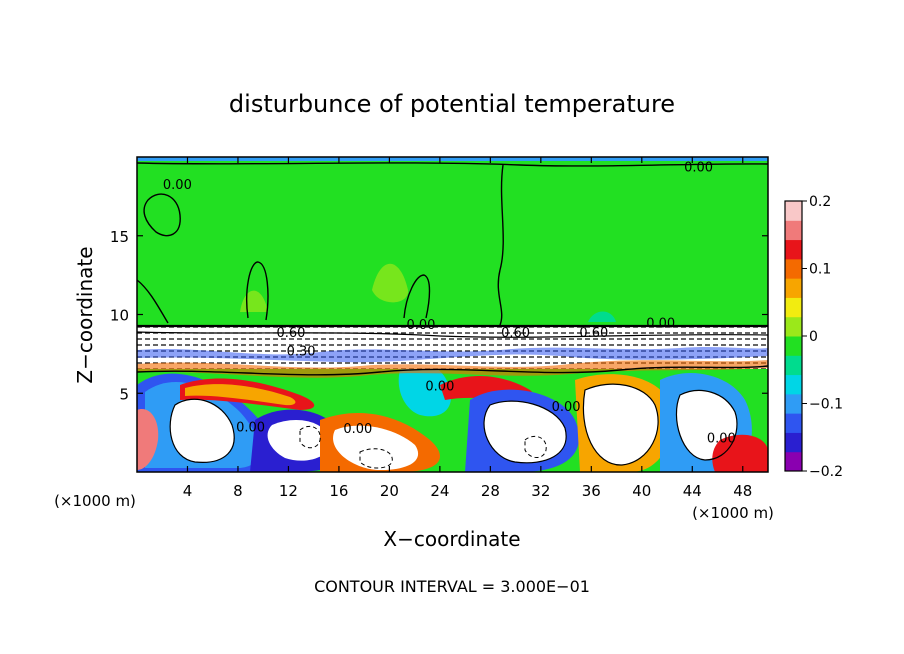 The image size is (904, 654). I want to click on x-tick-label: 32, so click(540, 491).